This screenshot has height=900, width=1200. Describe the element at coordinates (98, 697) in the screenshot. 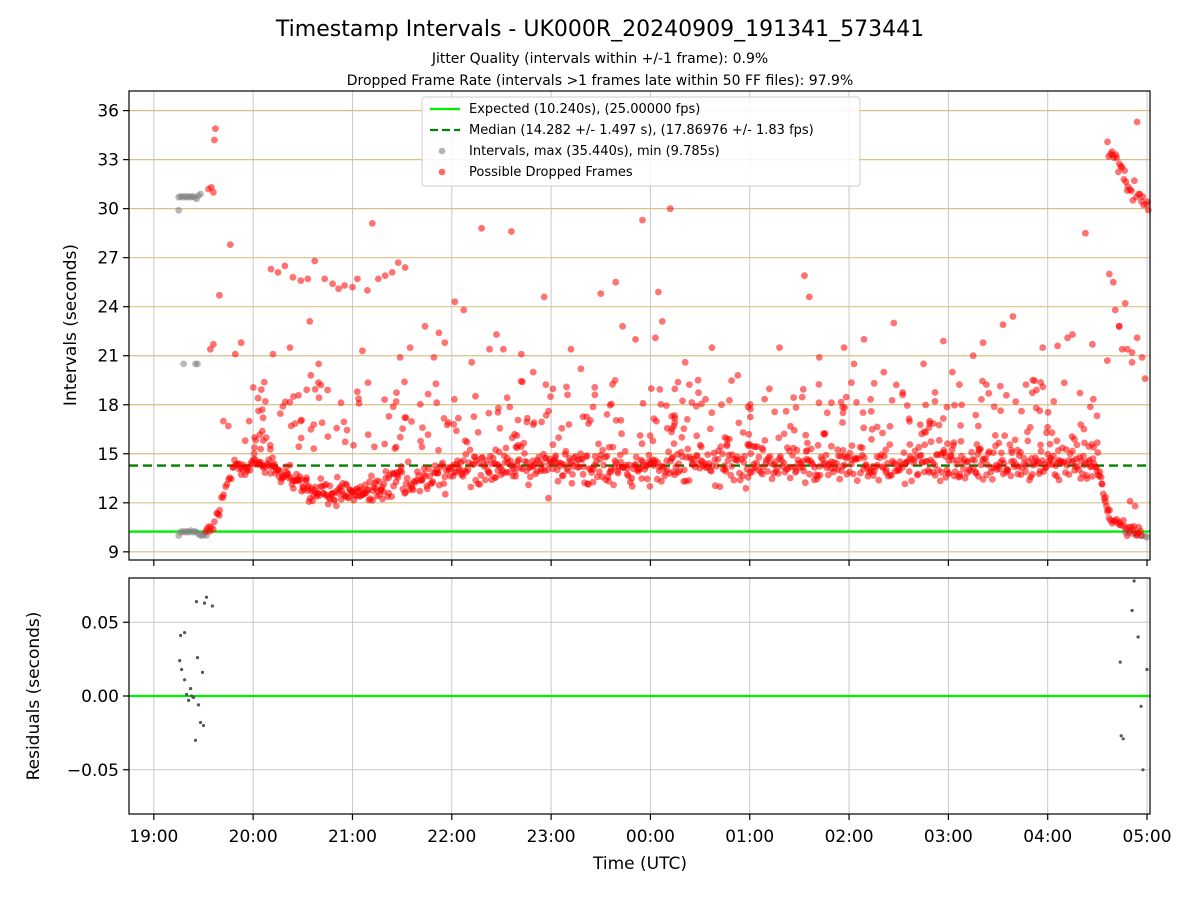

I see `residuals-y-ticks: −0.05 0.00 0.05` at that location.